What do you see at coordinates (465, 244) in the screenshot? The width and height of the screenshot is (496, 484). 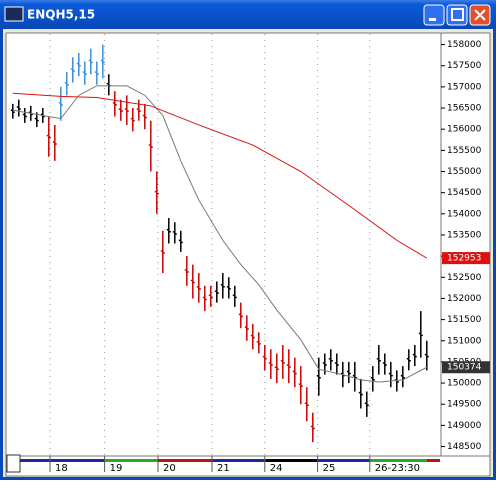 I see `price-axis` at bounding box center [465, 244].